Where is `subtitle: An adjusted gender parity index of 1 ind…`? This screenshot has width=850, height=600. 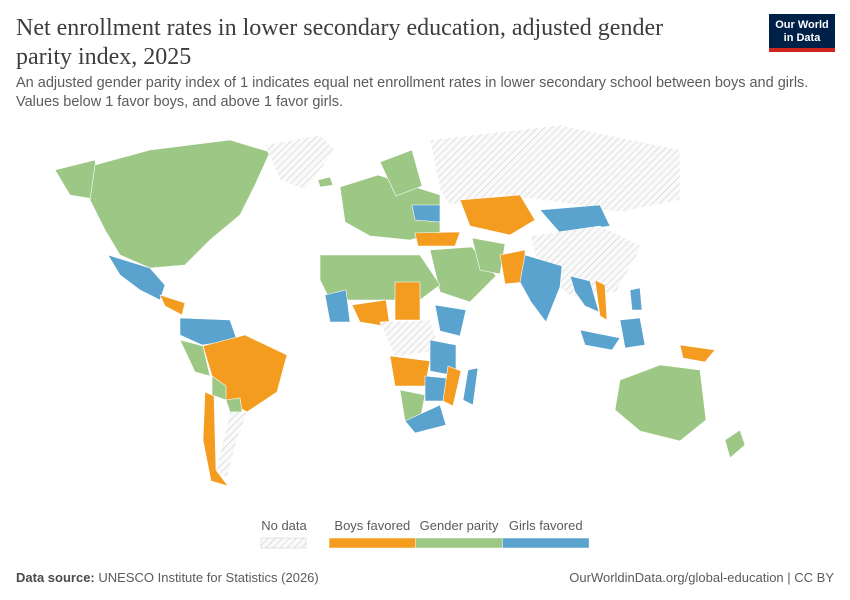
subtitle: An adjusted gender parity index of 1 ind… is located at coordinates (412, 92).